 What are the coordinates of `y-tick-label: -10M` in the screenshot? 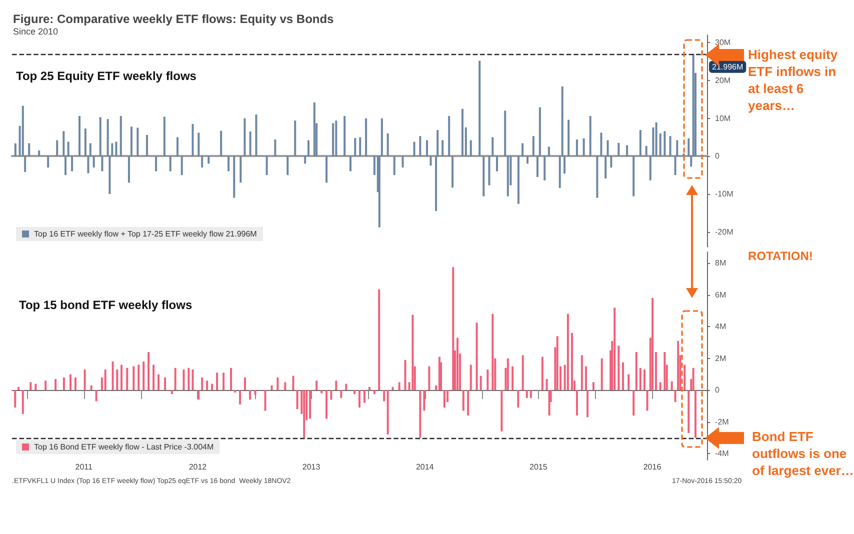 It's located at (724, 194).